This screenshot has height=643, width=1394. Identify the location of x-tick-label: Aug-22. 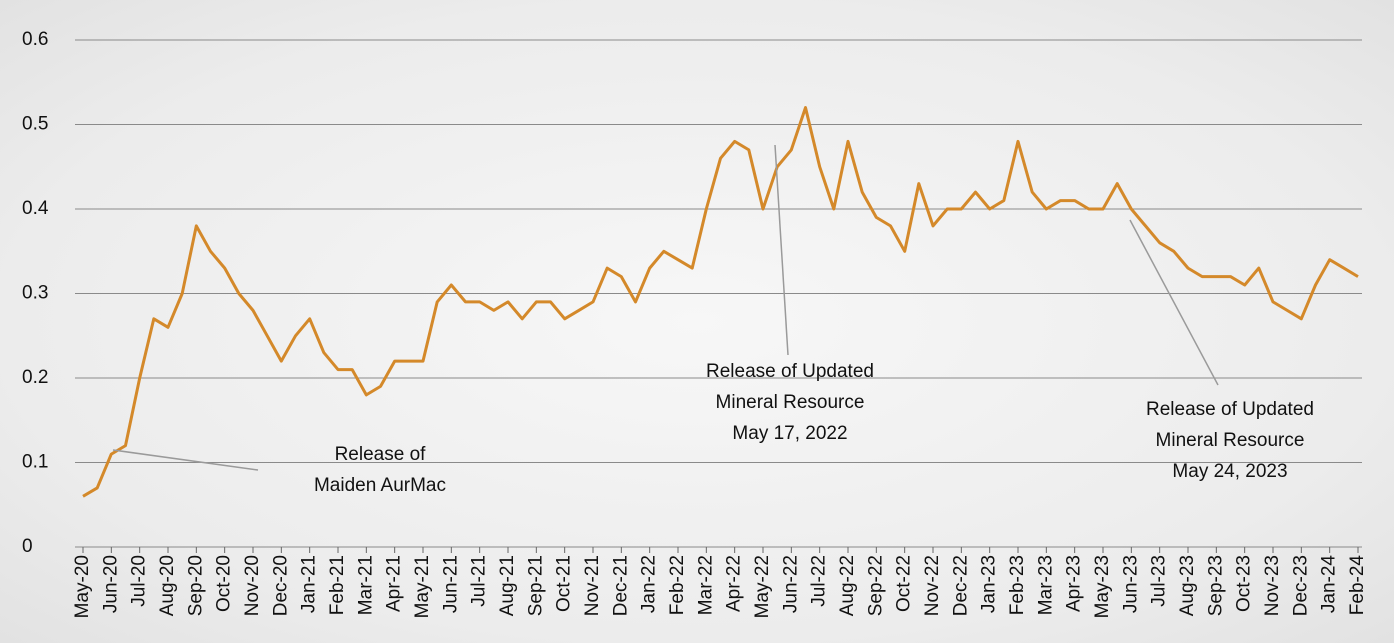
(847, 585).